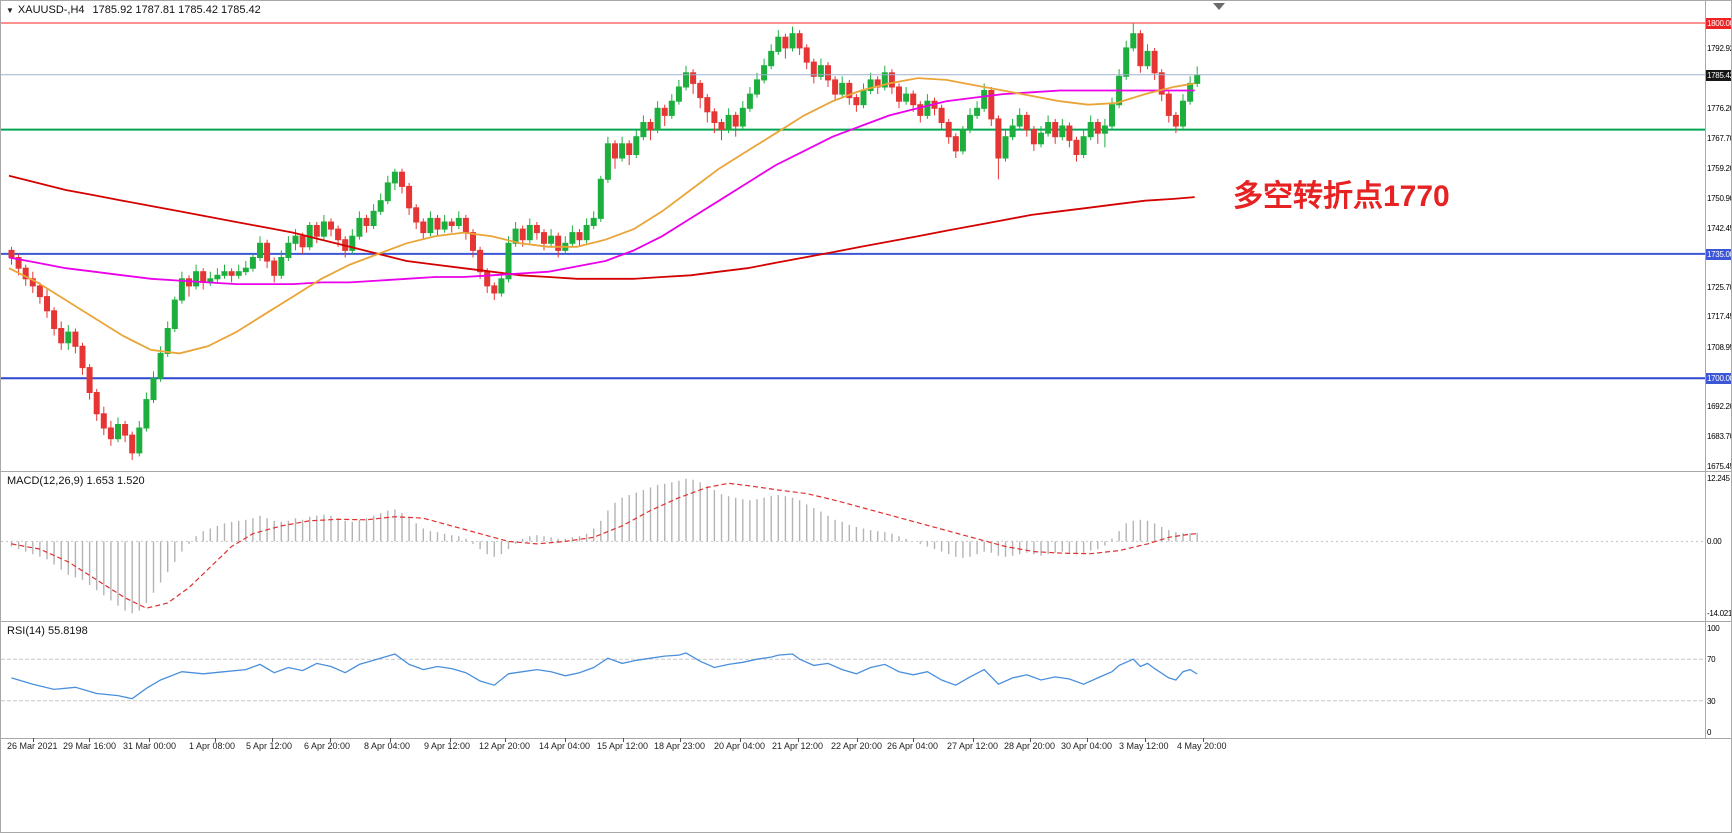 This screenshot has width=1732, height=833. What do you see at coordinates (1202, 746) in the screenshot?
I see `time-label: 4 May 20:00` at bounding box center [1202, 746].